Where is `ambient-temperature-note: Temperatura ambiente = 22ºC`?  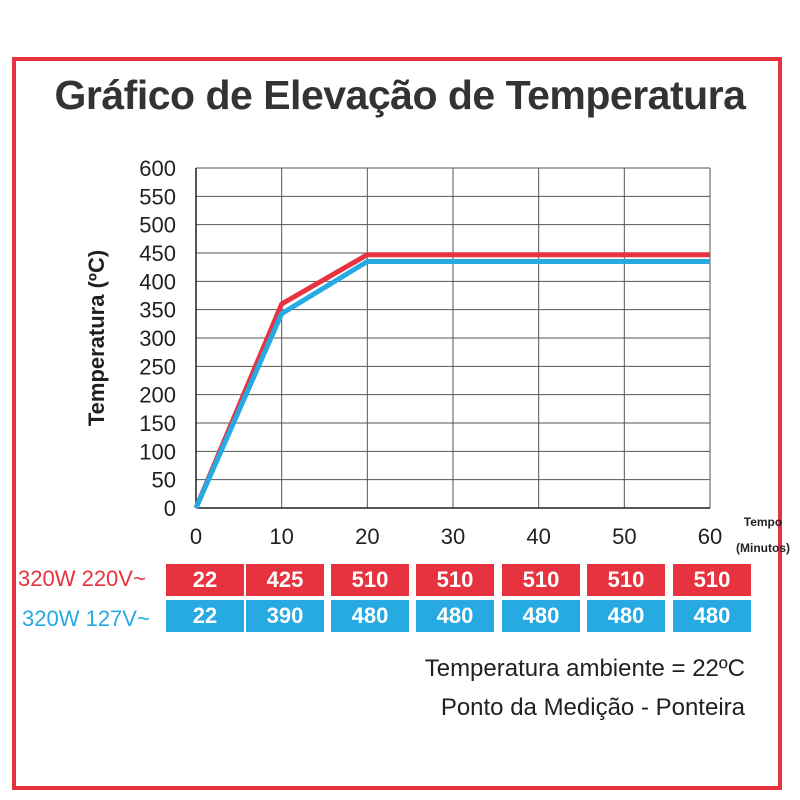 ambient-temperature-note: Temperatura ambiente = 22ºC is located at coordinates (584, 668).